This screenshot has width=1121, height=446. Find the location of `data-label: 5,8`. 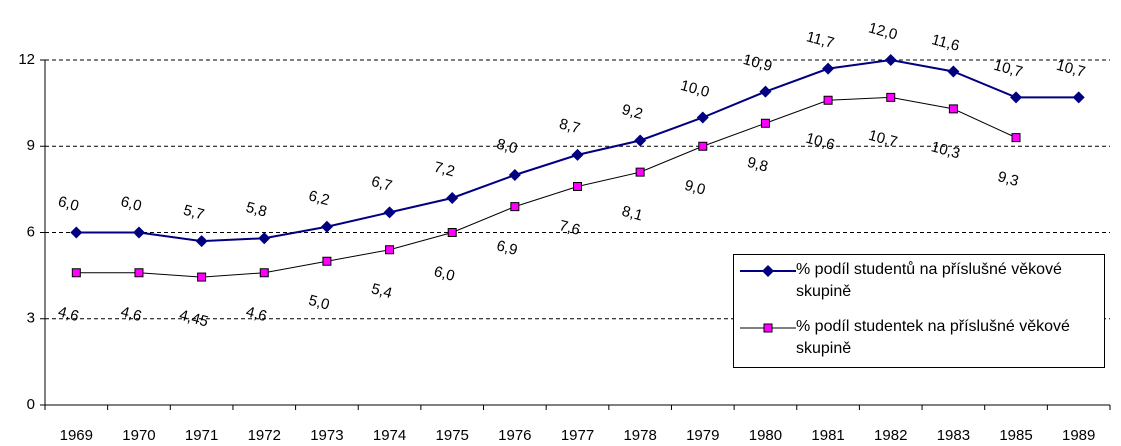

data-label: 5,8 is located at coordinates (256, 210).